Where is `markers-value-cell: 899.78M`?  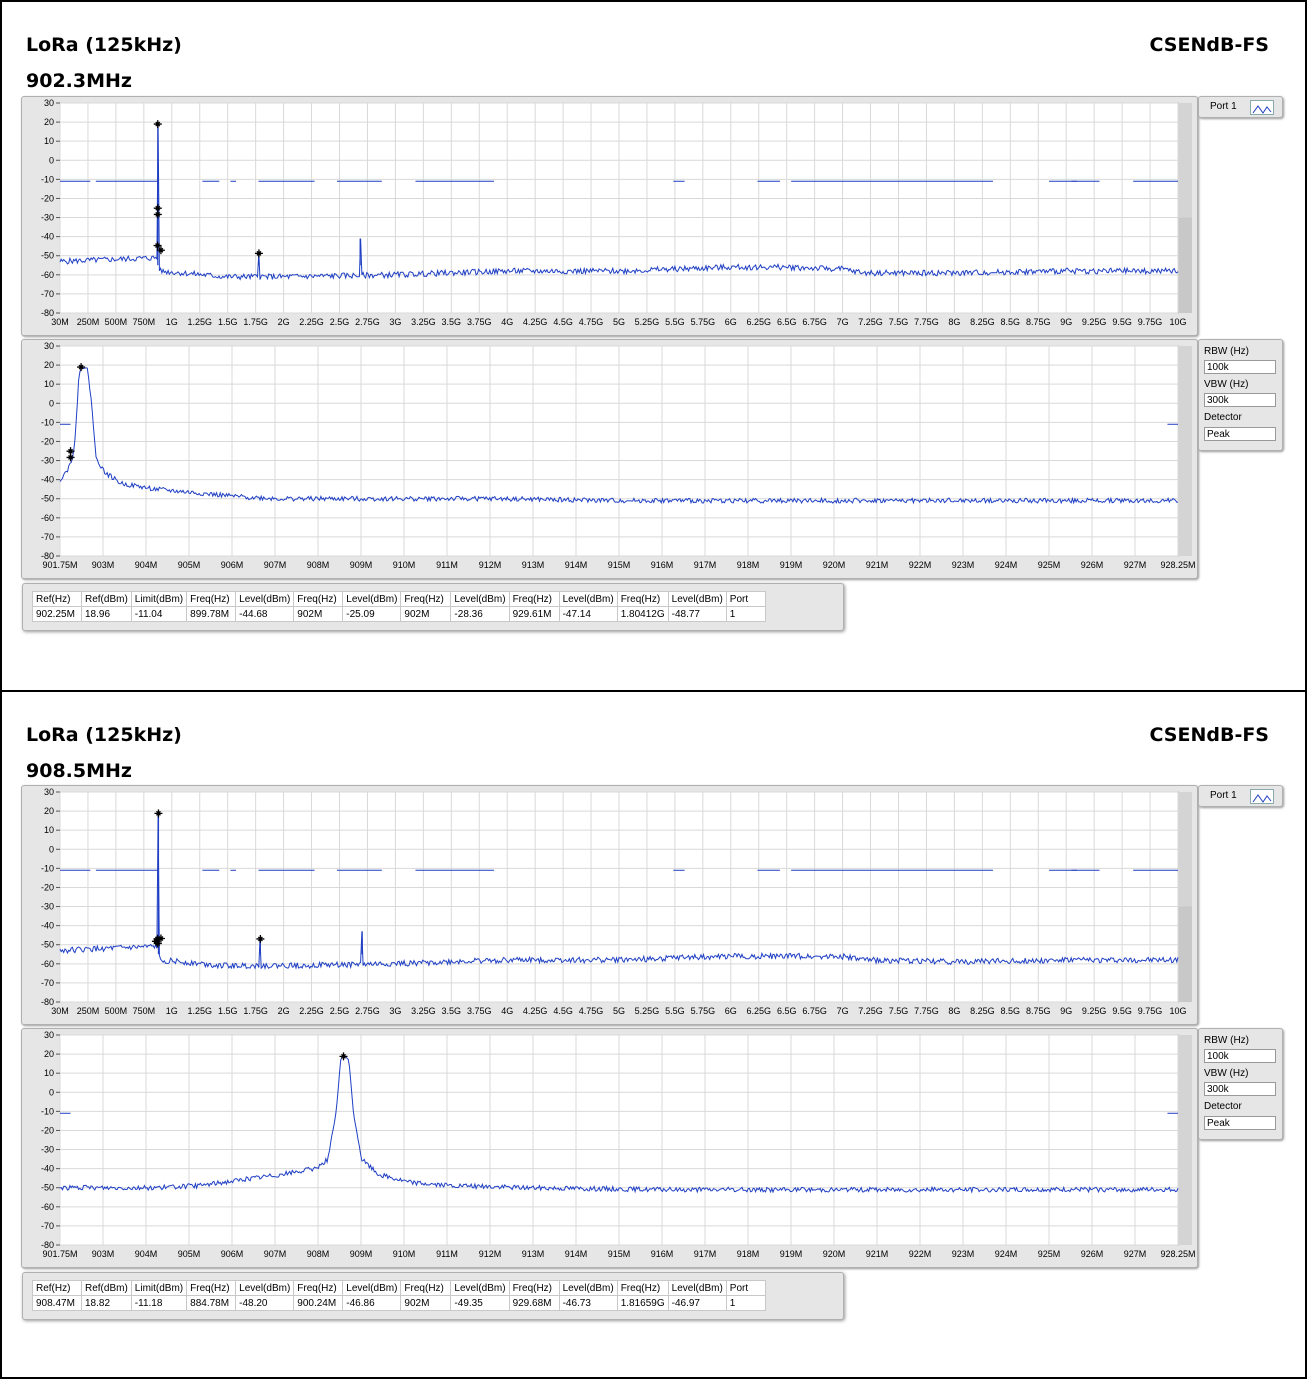 markers-value-cell: 899.78M is located at coordinates (211, 614).